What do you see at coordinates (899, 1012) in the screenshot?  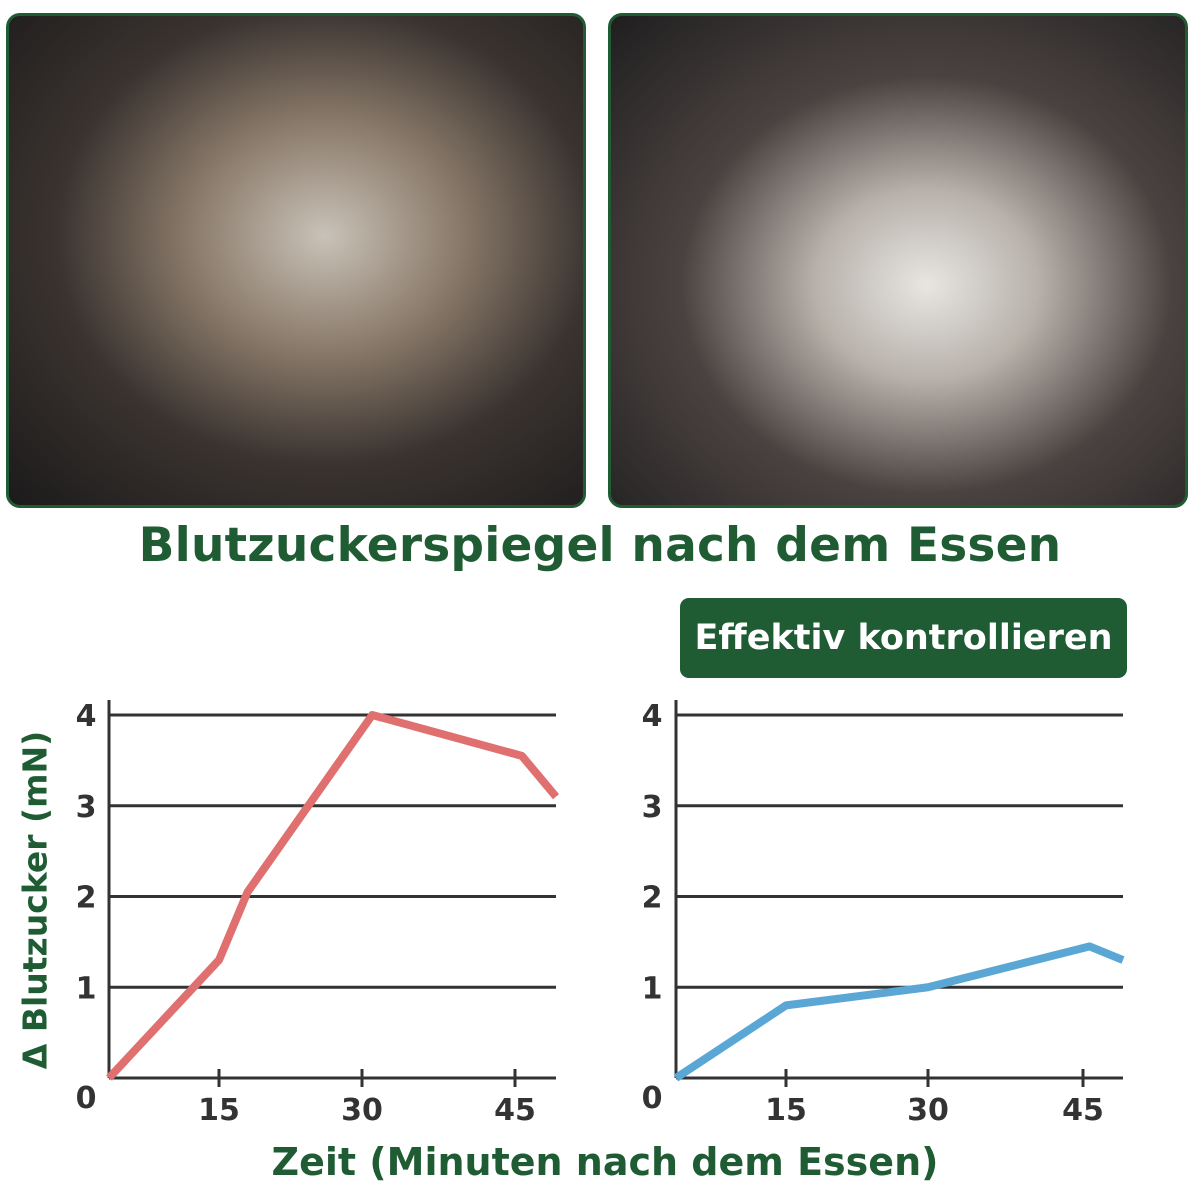 I see `blood-sugar-line-after` at bounding box center [899, 1012].